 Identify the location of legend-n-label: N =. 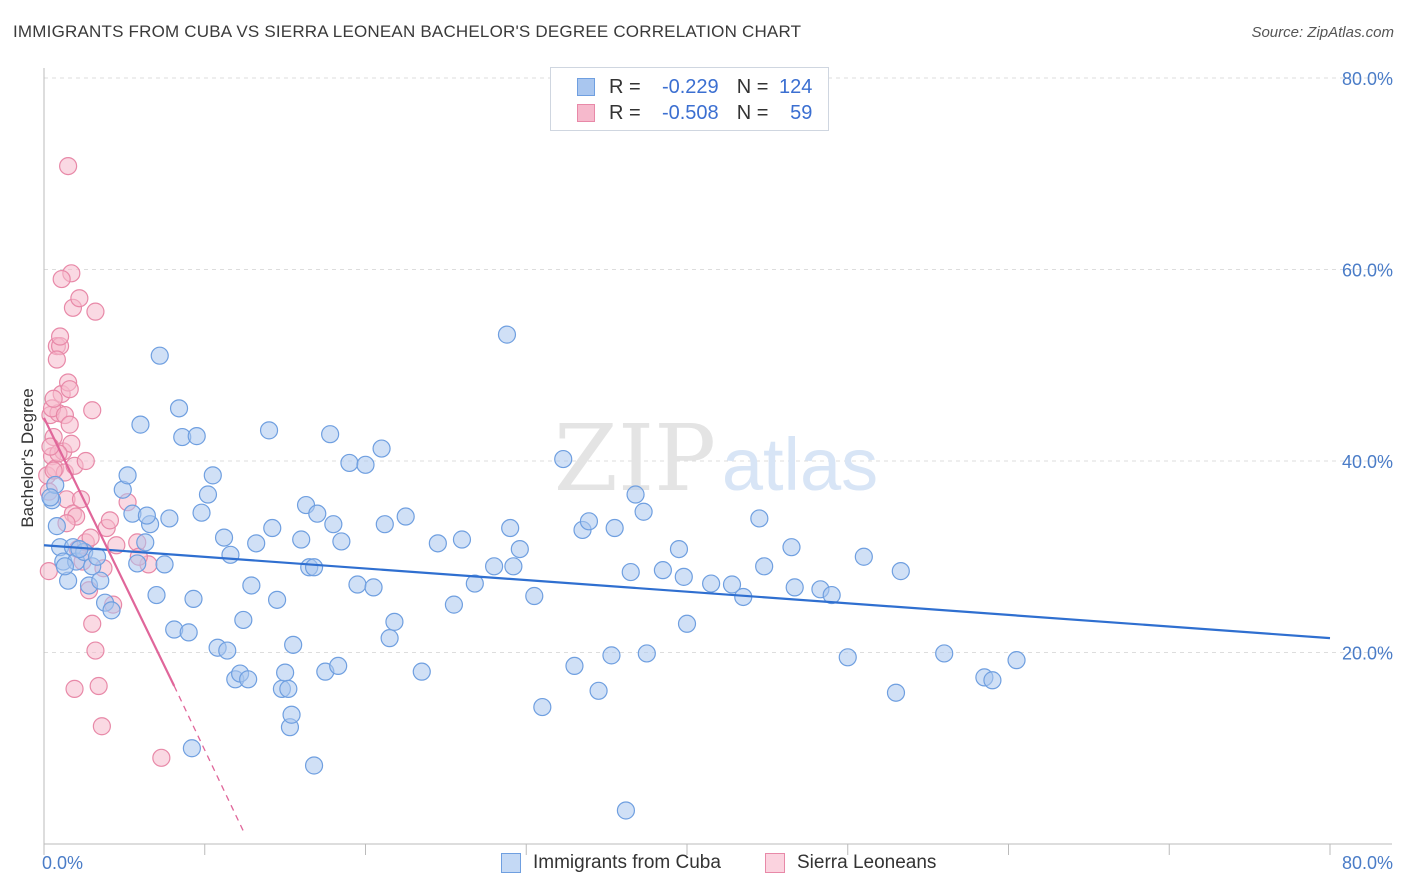
(752, 86).